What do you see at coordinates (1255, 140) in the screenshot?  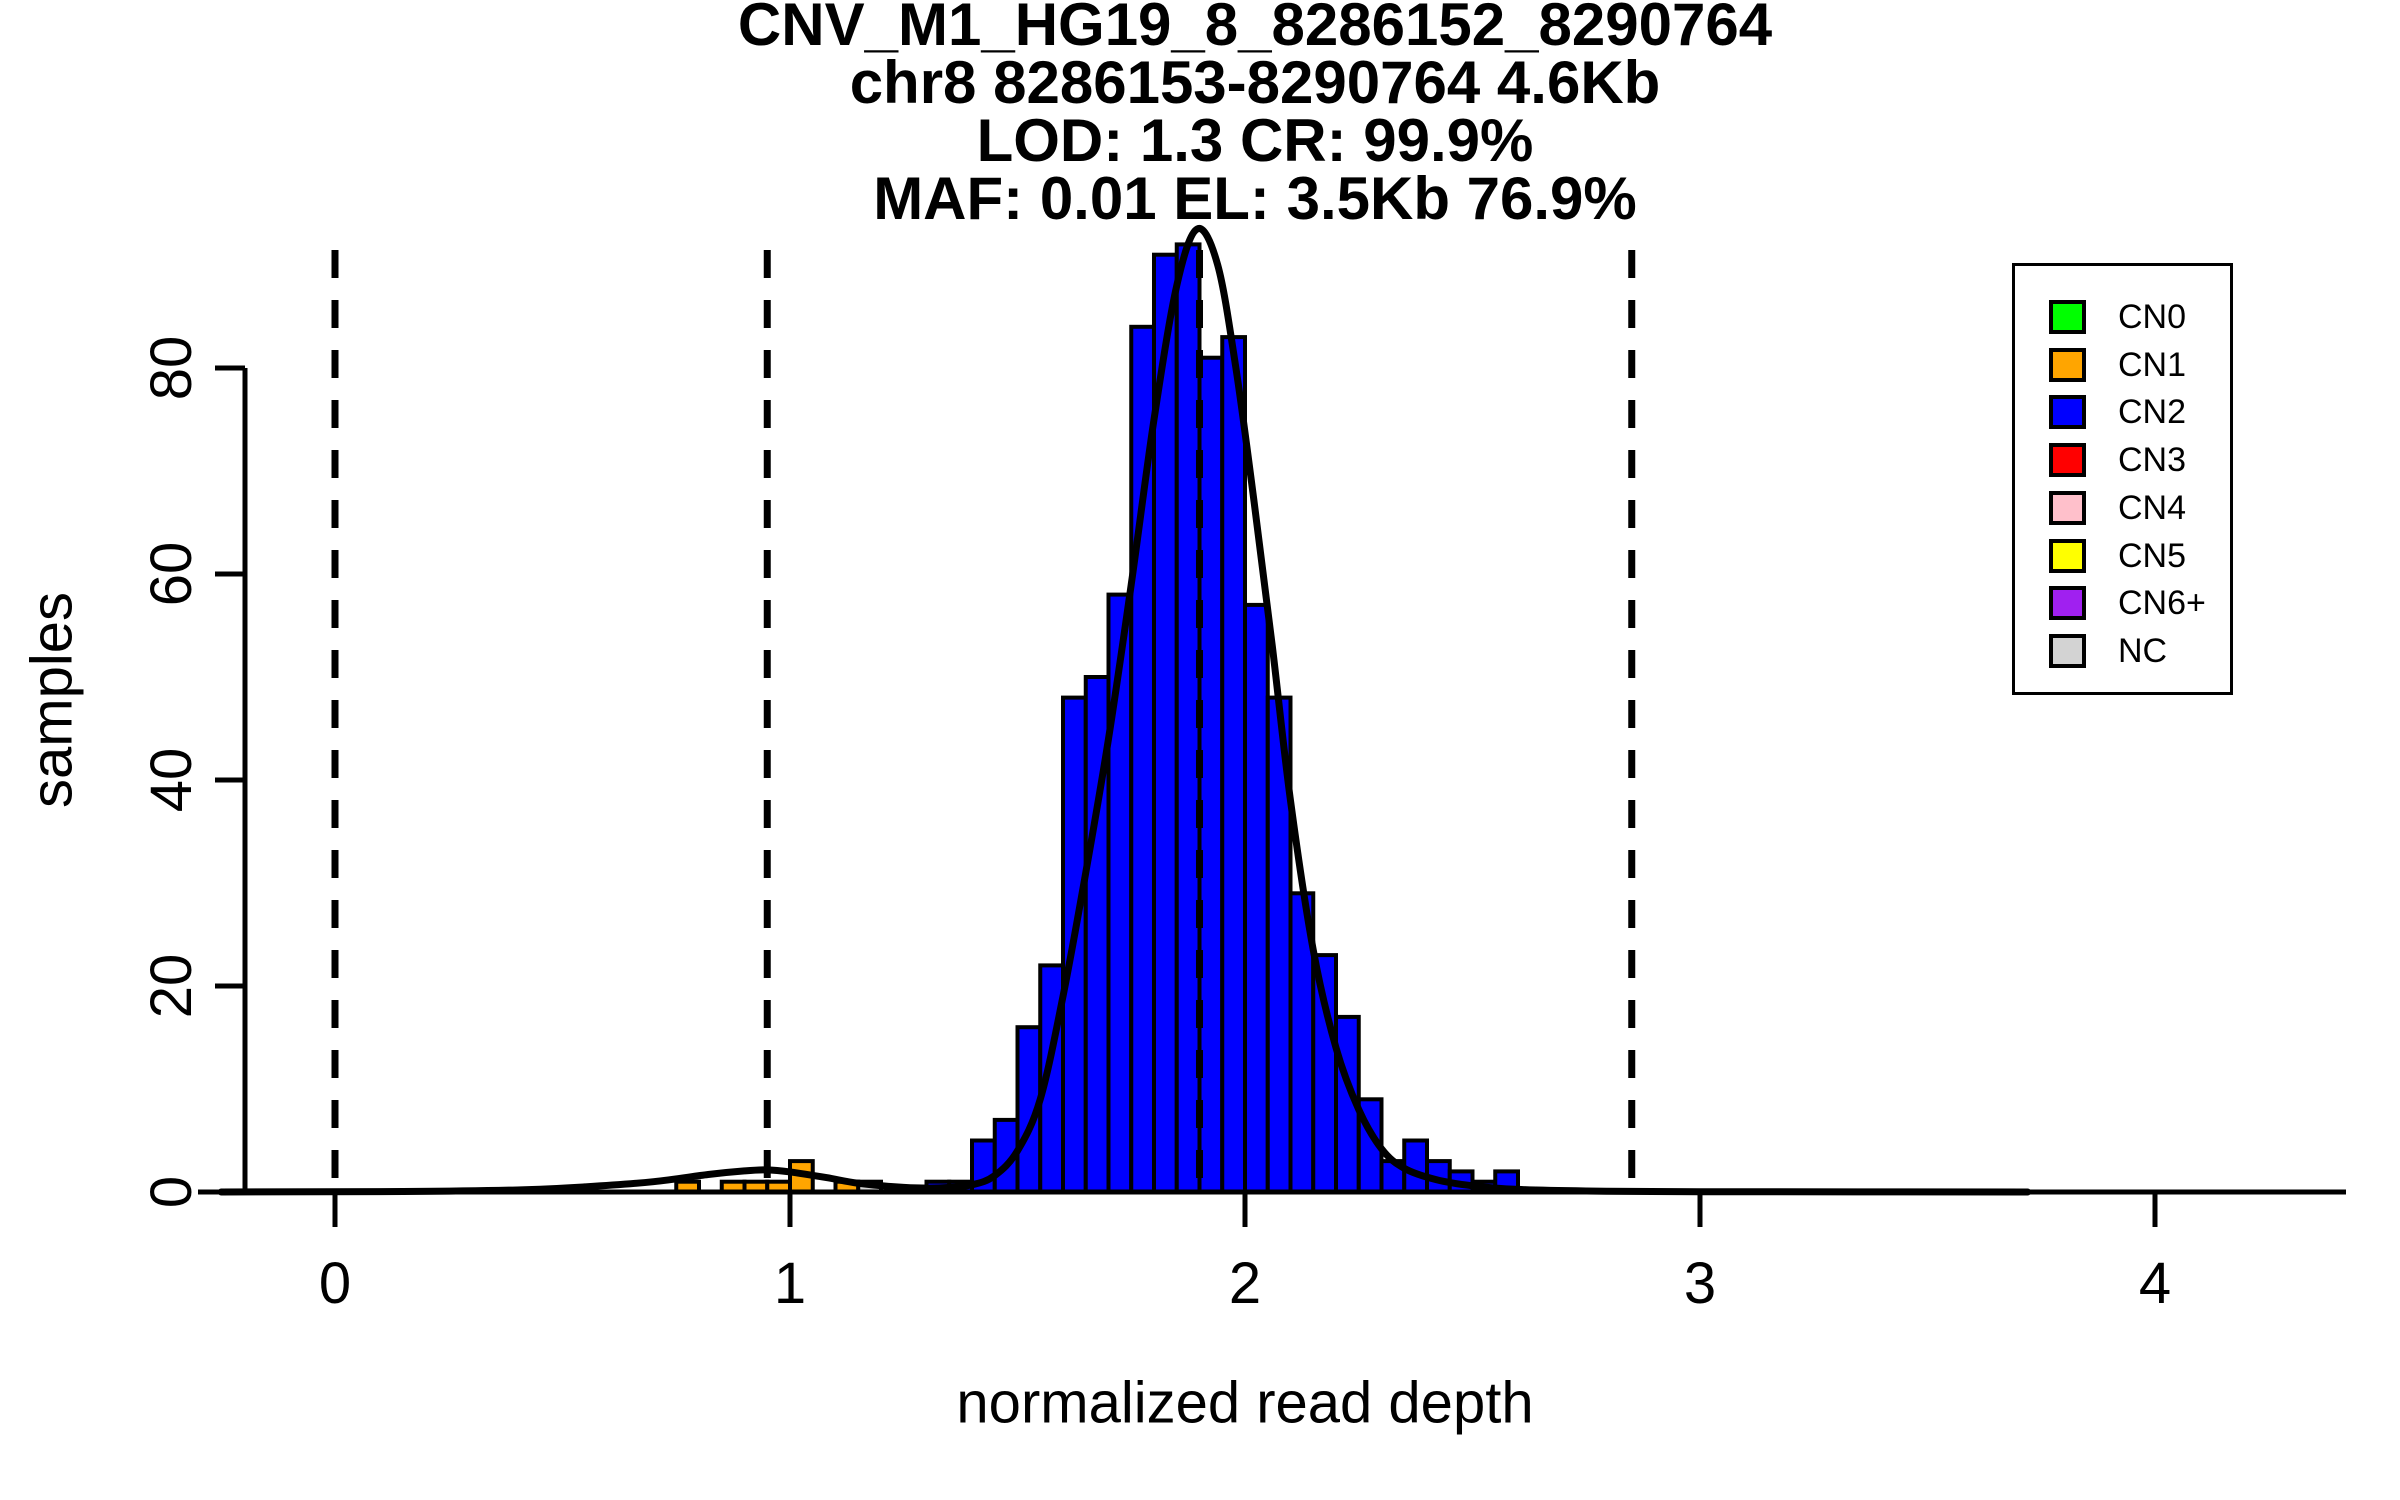 I see `plot-title-line-3: LOD: 1.3 CR: 99.9%` at bounding box center [1255, 140].